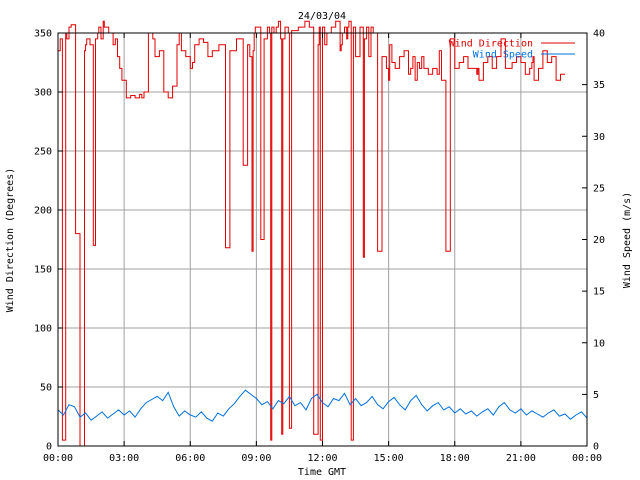  I want to click on x-tick-label: 15:00, so click(389, 458).